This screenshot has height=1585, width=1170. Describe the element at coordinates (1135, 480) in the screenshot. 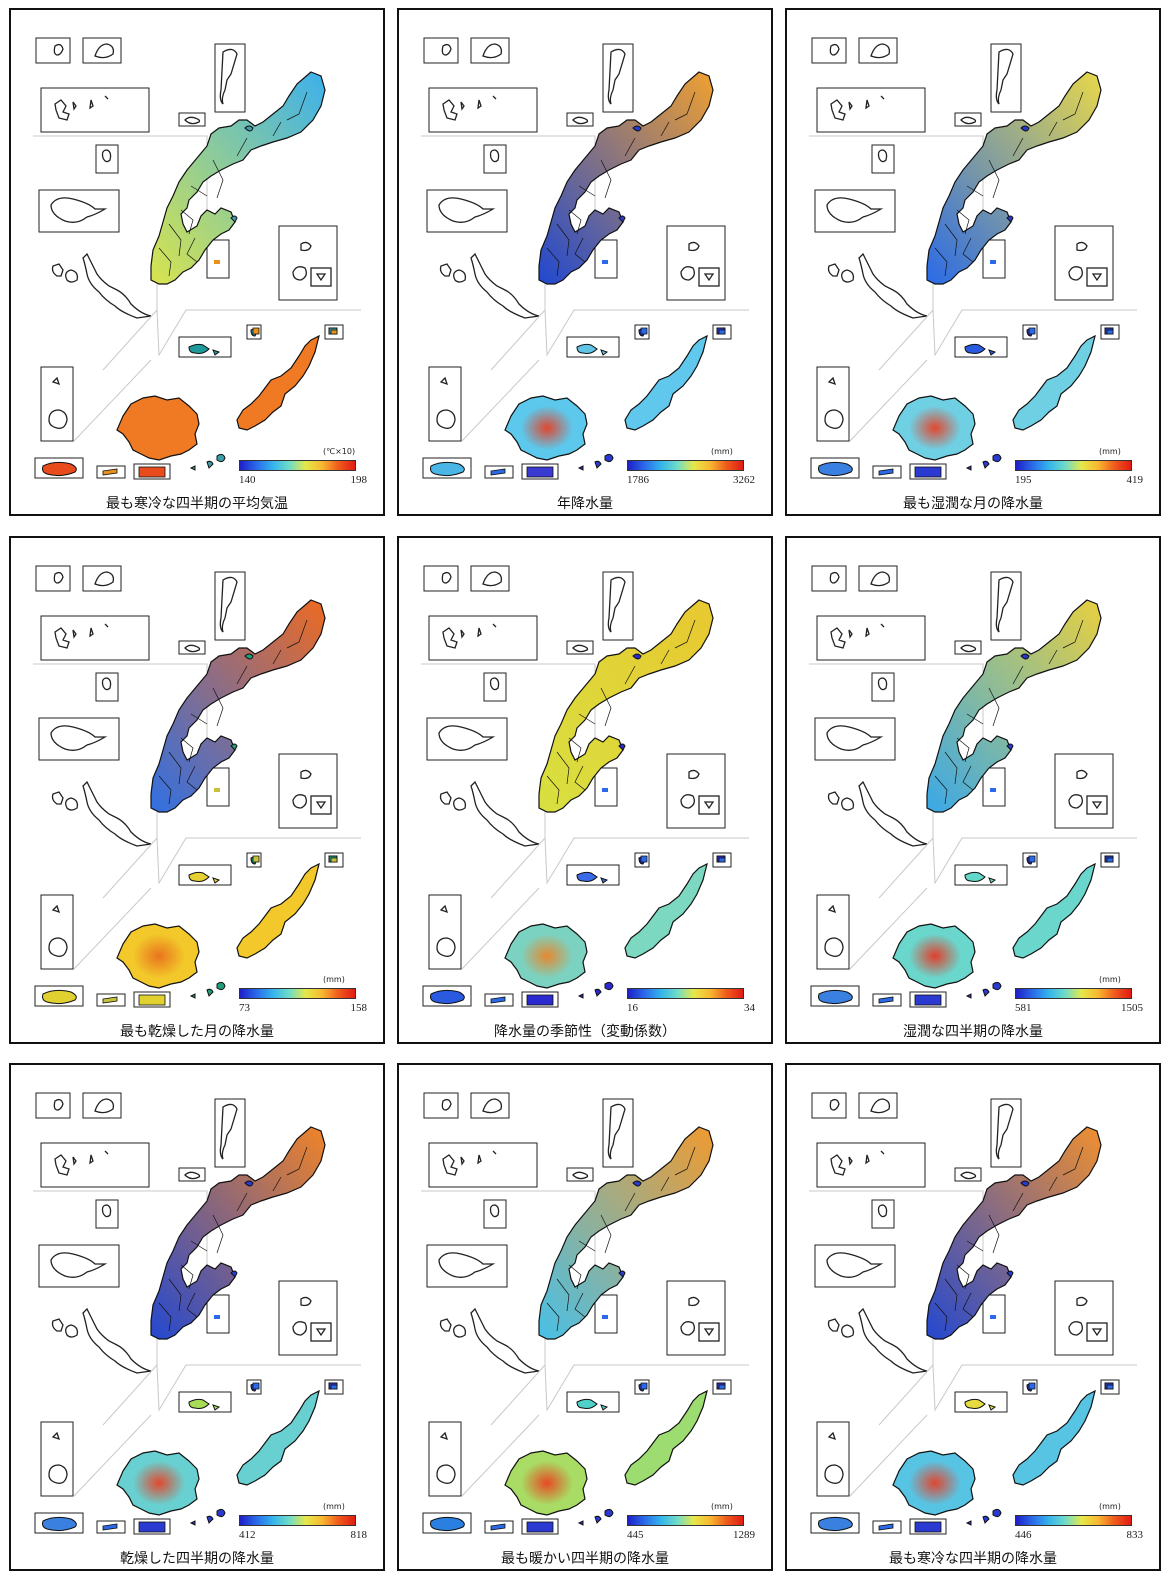

I see `legend-max: 419` at that location.